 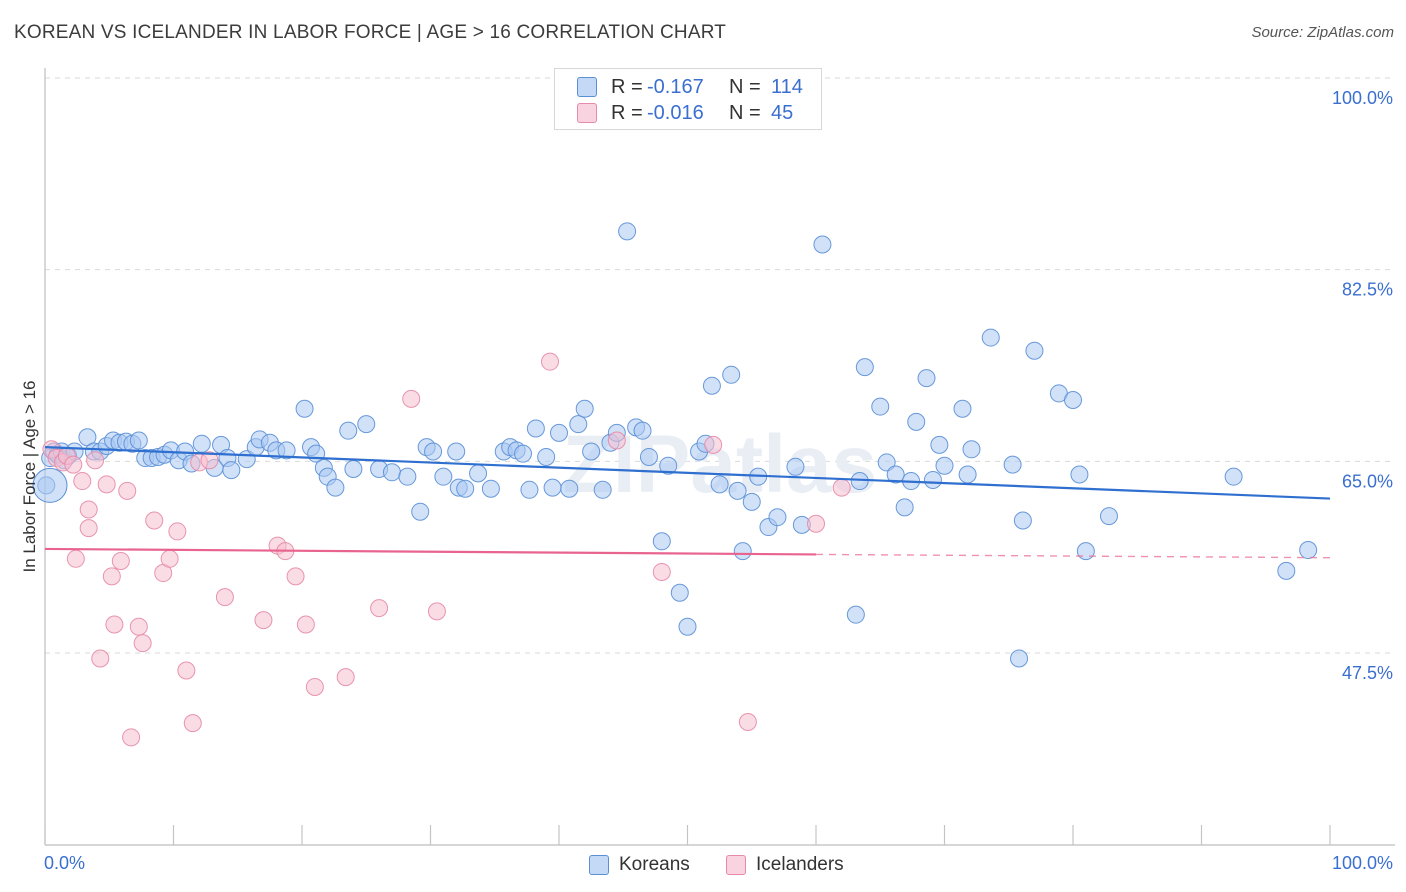 I want to click on n-value: 45, so click(x=782, y=112).